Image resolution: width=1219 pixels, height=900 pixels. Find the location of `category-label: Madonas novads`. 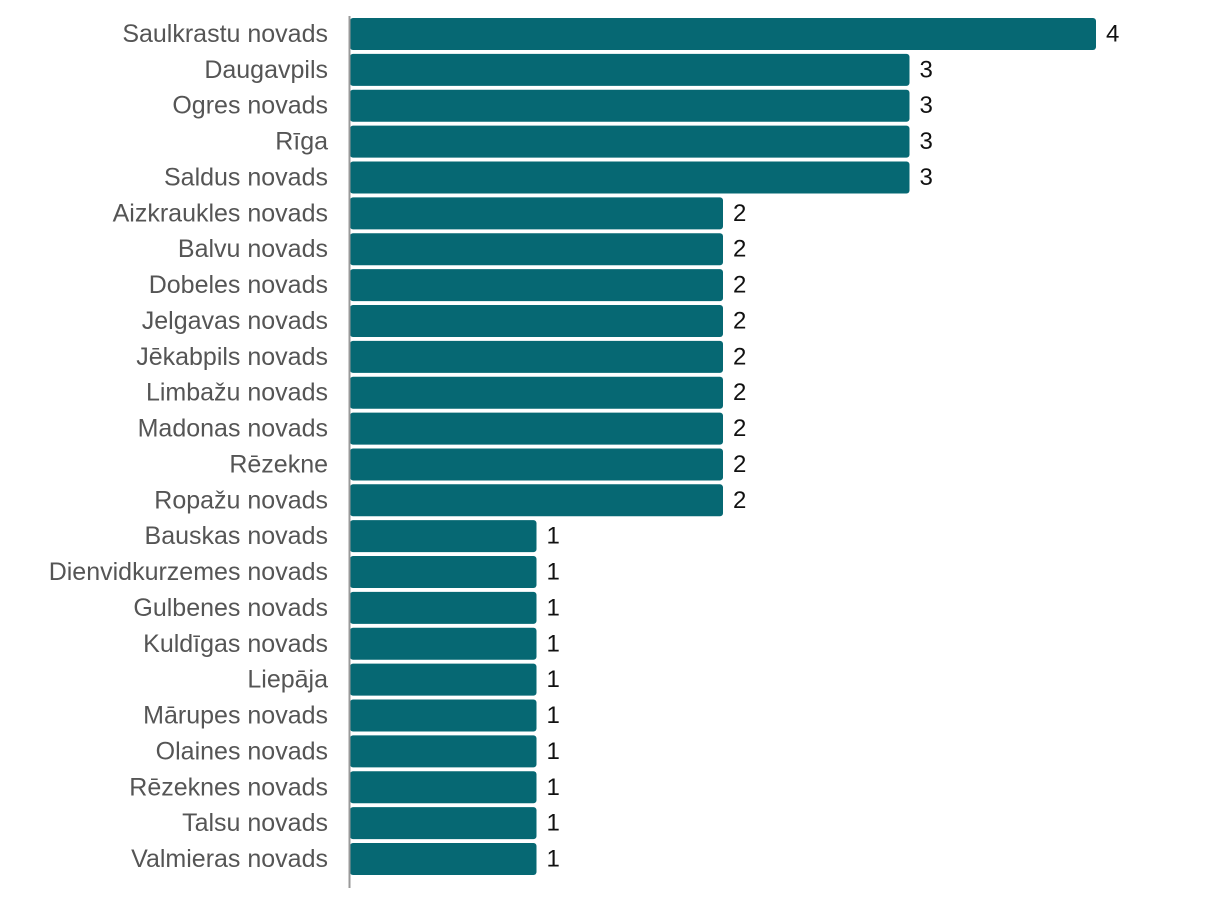

category-label: Madonas novads is located at coordinates (233, 429).